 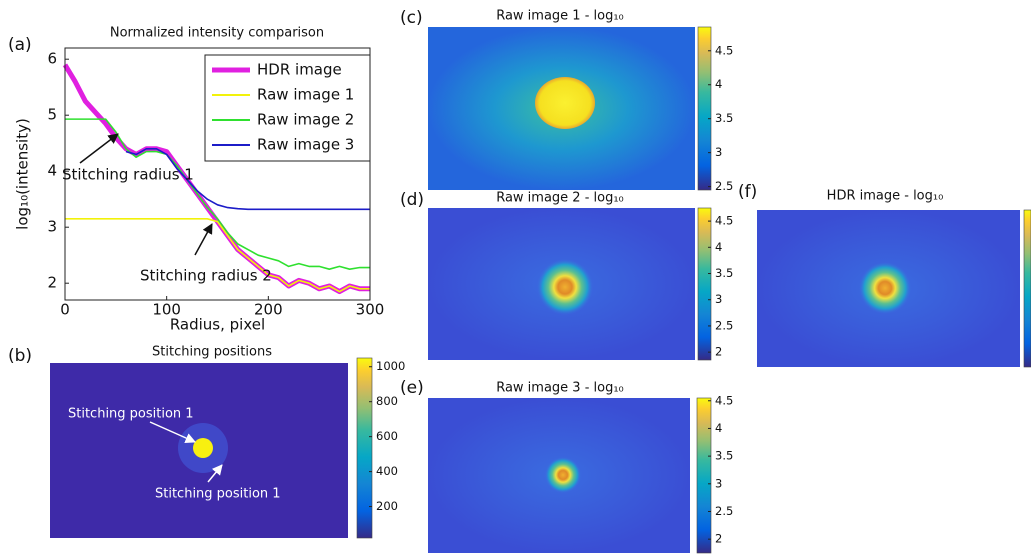 I want to click on x-tick-label: 100, so click(x=166, y=310).